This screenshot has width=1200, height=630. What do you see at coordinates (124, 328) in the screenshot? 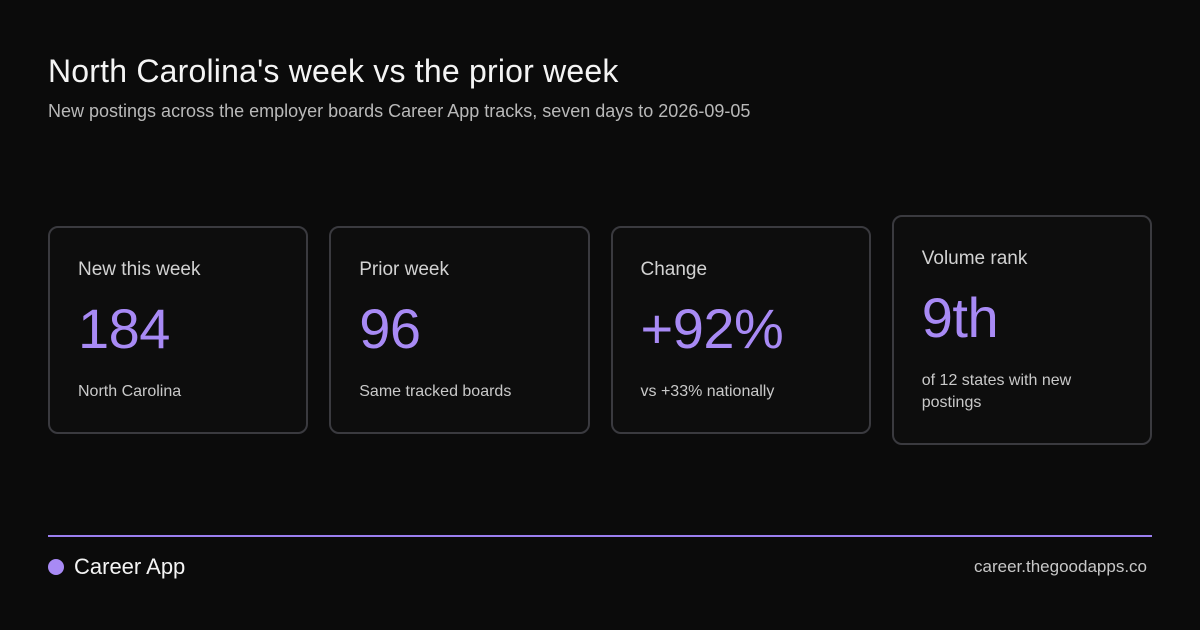
I see `stat-card-value: 184` at bounding box center [124, 328].